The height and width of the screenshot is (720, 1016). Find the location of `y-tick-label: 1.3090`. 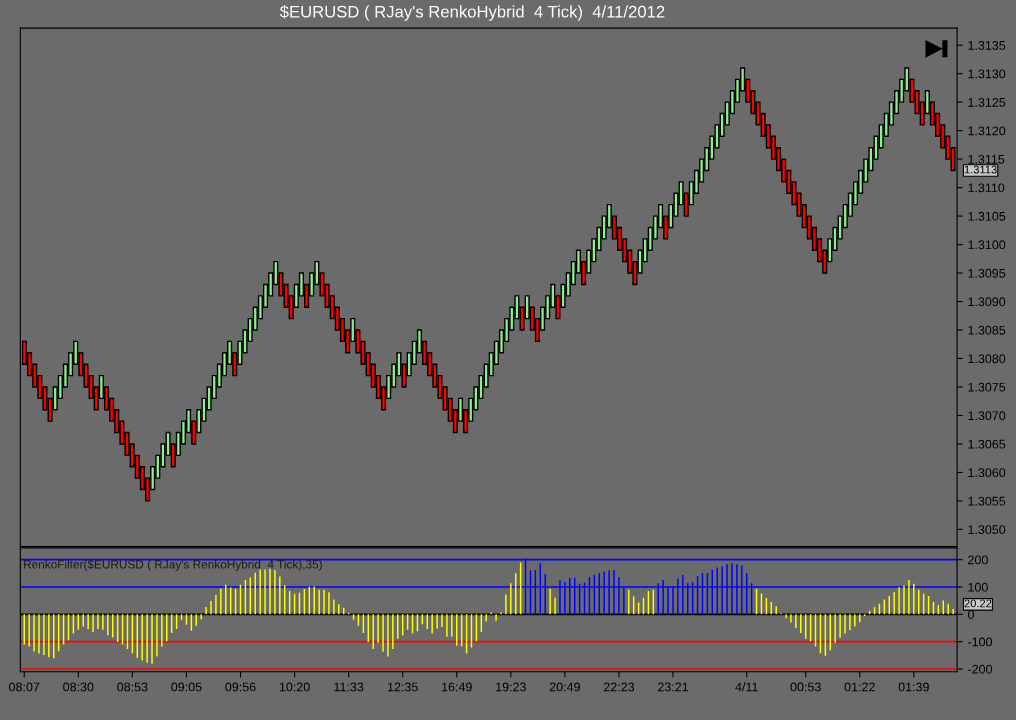

y-tick-label: 1.3090 is located at coordinates (987, 302).